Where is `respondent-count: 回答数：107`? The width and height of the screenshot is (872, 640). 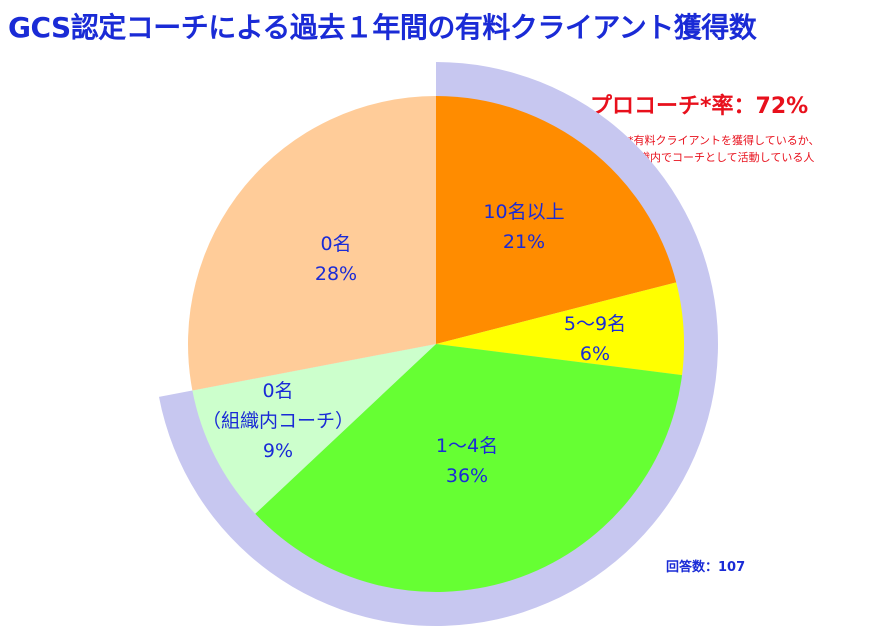
respondent-count: 回答数：107 is located at coordinates (706, 567).